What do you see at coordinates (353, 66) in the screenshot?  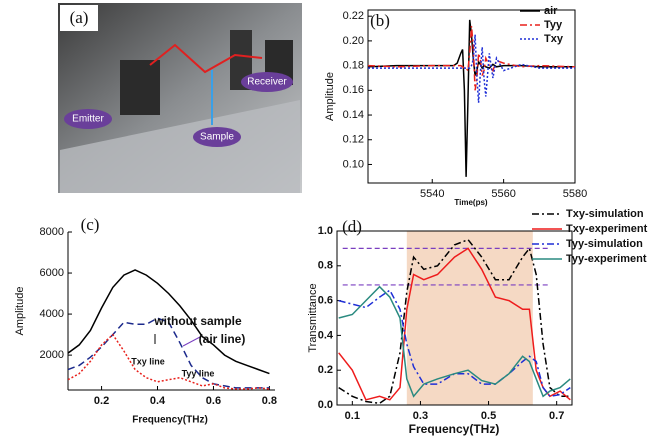 I see `y-tick-label: 0.18` at bounding box center [353, 66].